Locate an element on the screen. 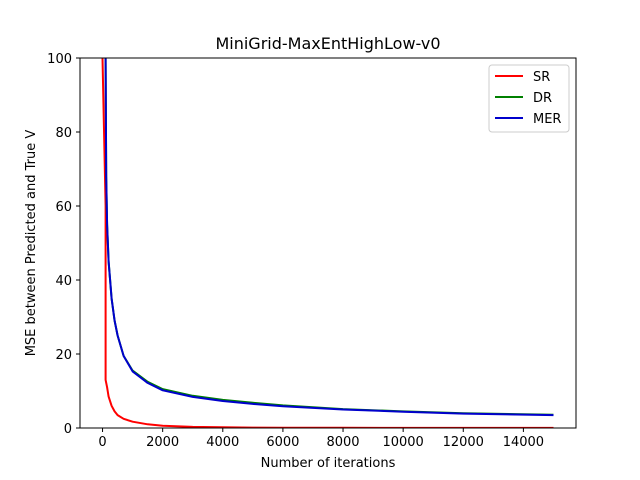 The height and width of the screenshot is (480, 640). legend-label-sr: SR is located at coordinates (541, 77).